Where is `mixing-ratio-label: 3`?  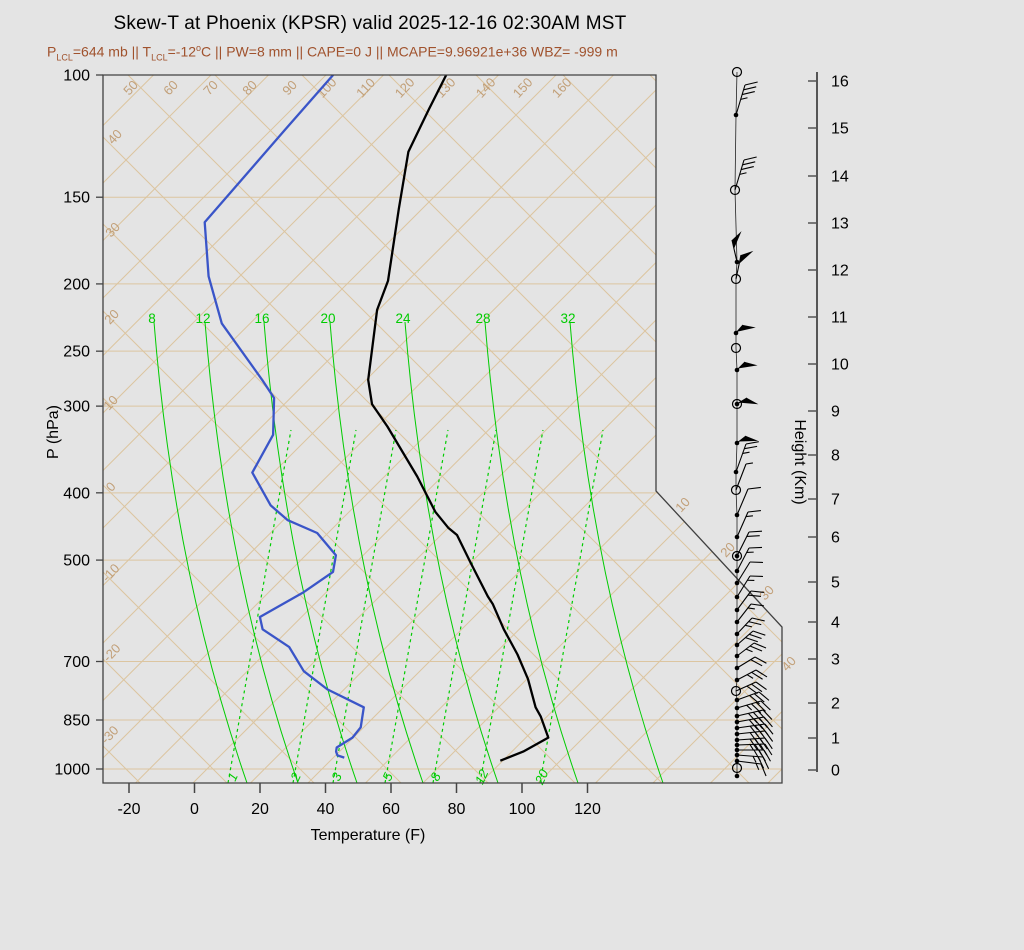
mixing-ratio-label: 3 is located at coordinates (336, 777).